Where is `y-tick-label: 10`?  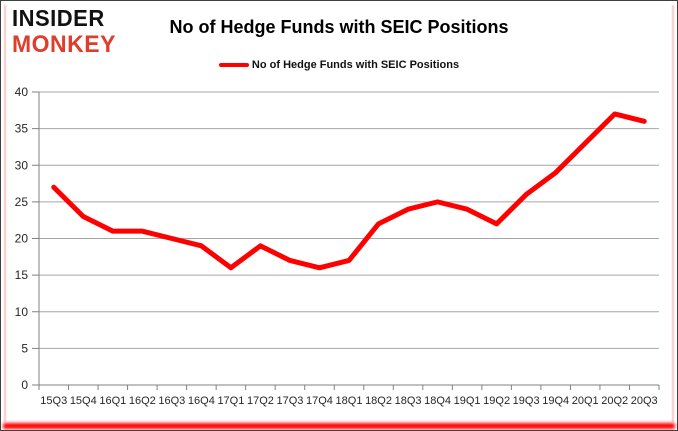
y-tick-label: 10 is located at coordinates (22, 312).